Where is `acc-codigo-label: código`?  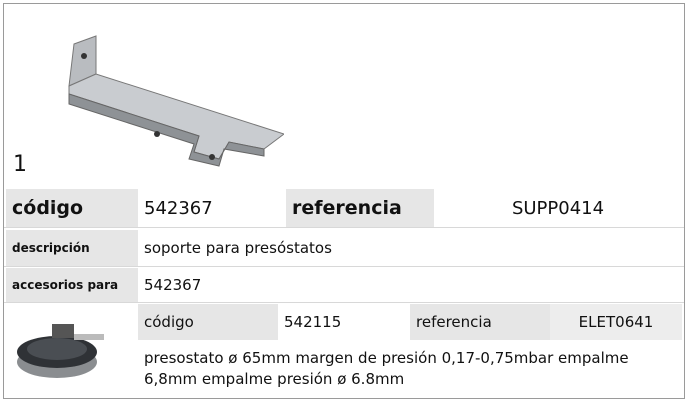
acc-codigo-label: código is located at coordinates (208, 322).